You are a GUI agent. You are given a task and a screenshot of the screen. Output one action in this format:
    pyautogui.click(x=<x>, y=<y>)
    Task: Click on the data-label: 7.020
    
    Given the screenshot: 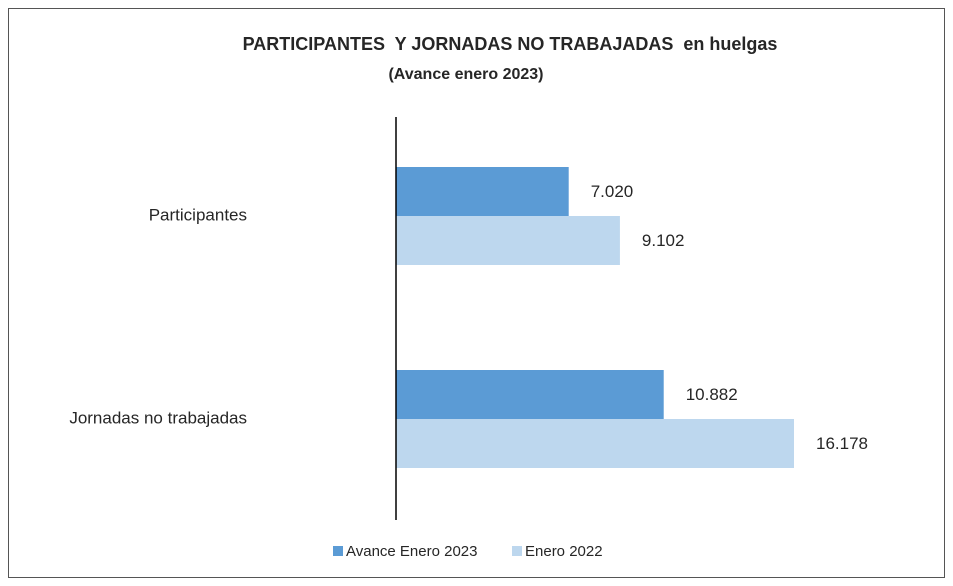 What is the action you would take?
    pyautogui.click(x=612, y=191)
    